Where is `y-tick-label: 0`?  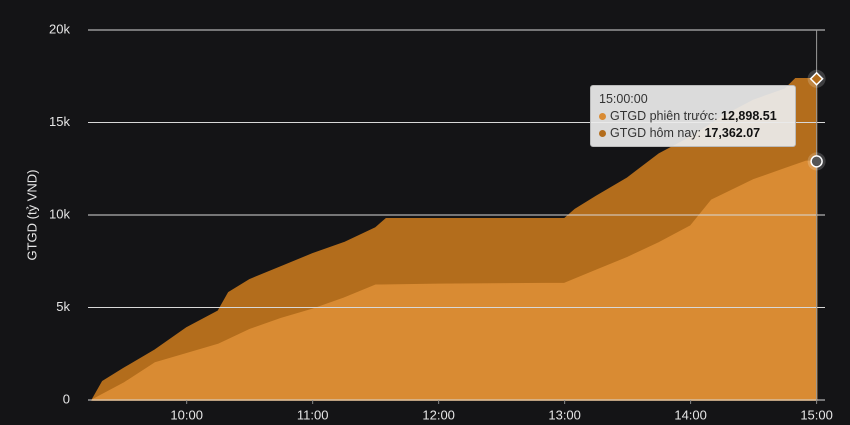 y-tick-label: 0 is located at coordinates (66, 398).